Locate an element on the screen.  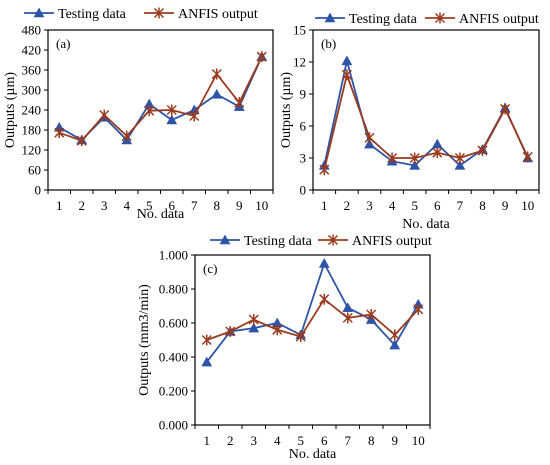
y-tick-label: 9 is located at coordinates (303, 94).